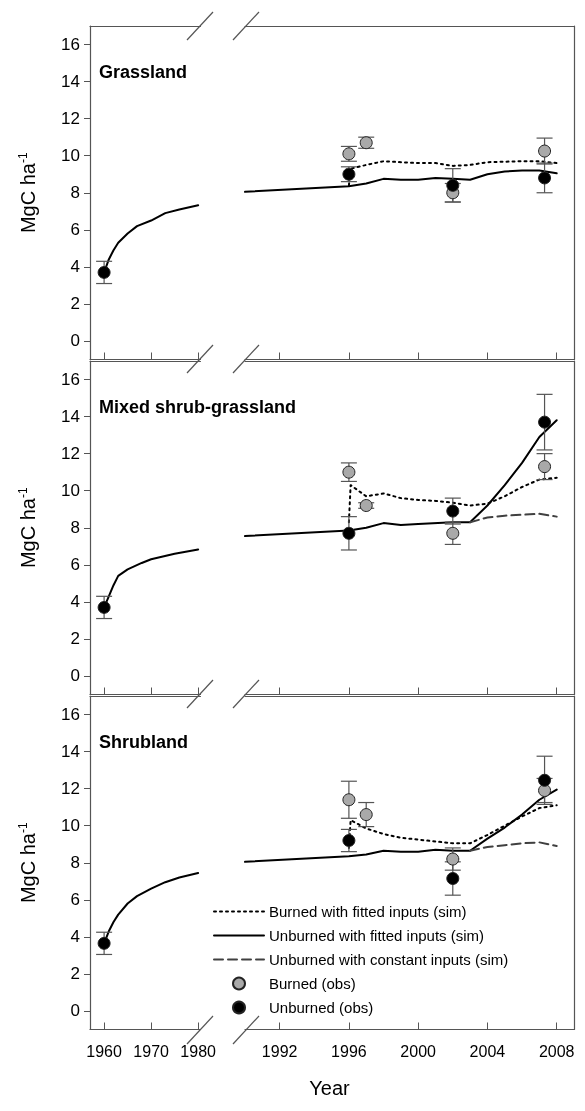 This screenshot has height=1111, width=585. What do you see at coordinates (349, 1052) in the screenshot?
I see `x-tick-label: 1996` at bounding box center [349, 1052].